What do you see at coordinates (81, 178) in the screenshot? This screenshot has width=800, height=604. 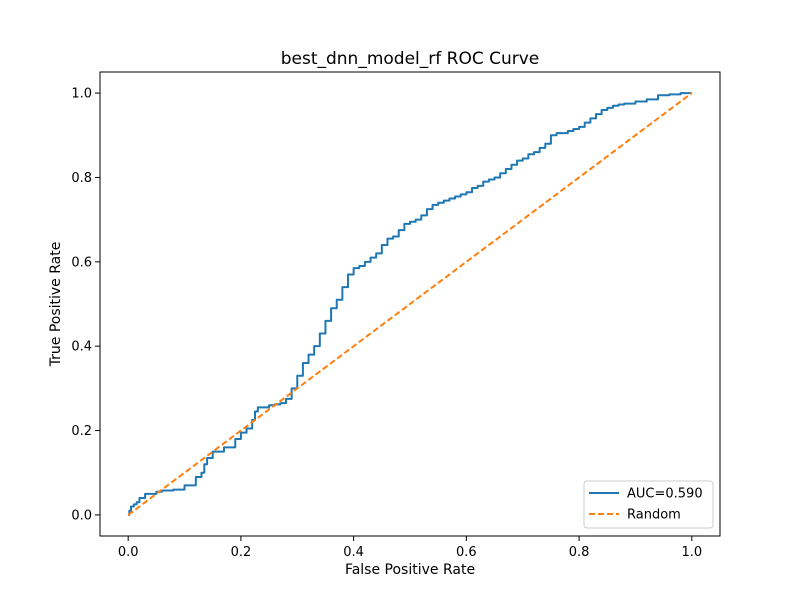 I see `y-tick-label: 0.8` at bounding box center [81, 178].